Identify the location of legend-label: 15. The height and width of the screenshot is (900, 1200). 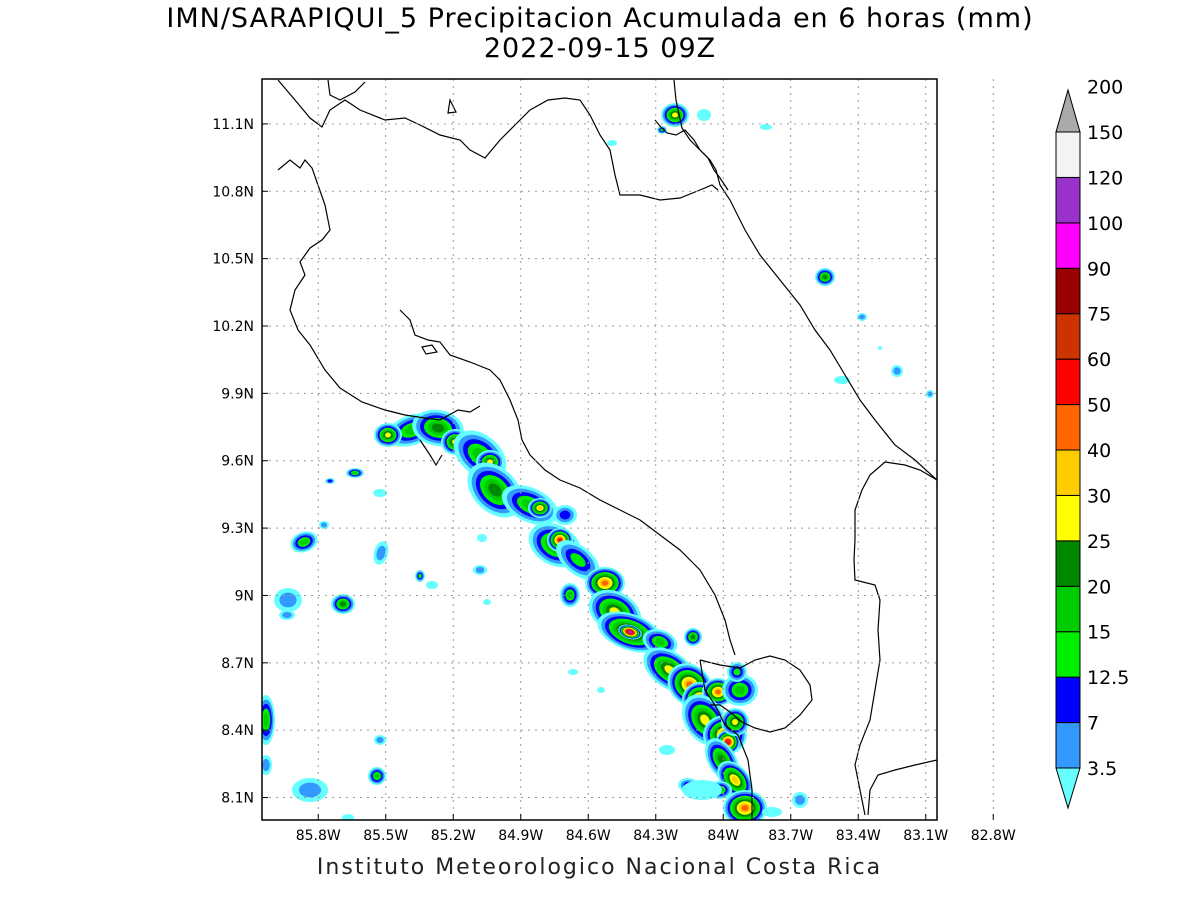
(1099, 633).